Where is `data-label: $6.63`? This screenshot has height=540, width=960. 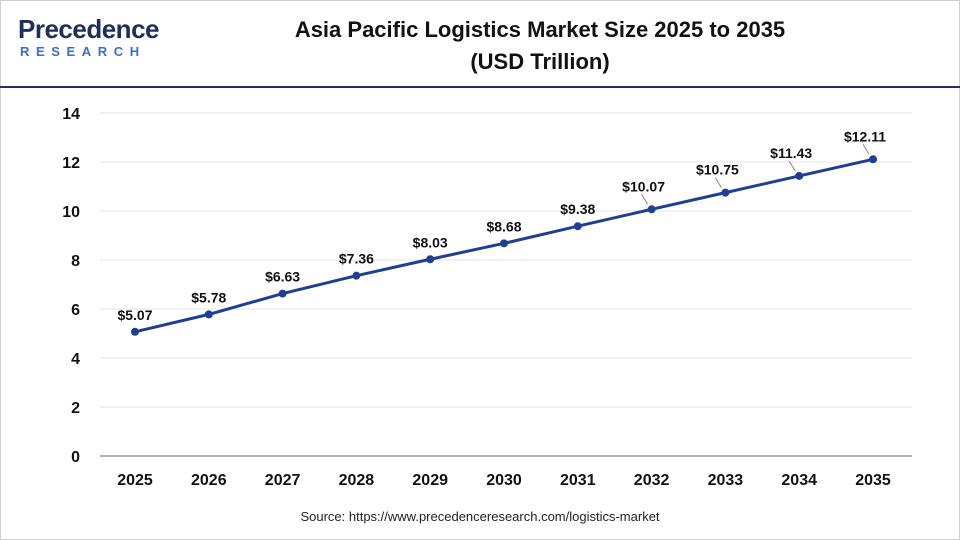 data-label: $6.63 is located at coordinates (282, 277).